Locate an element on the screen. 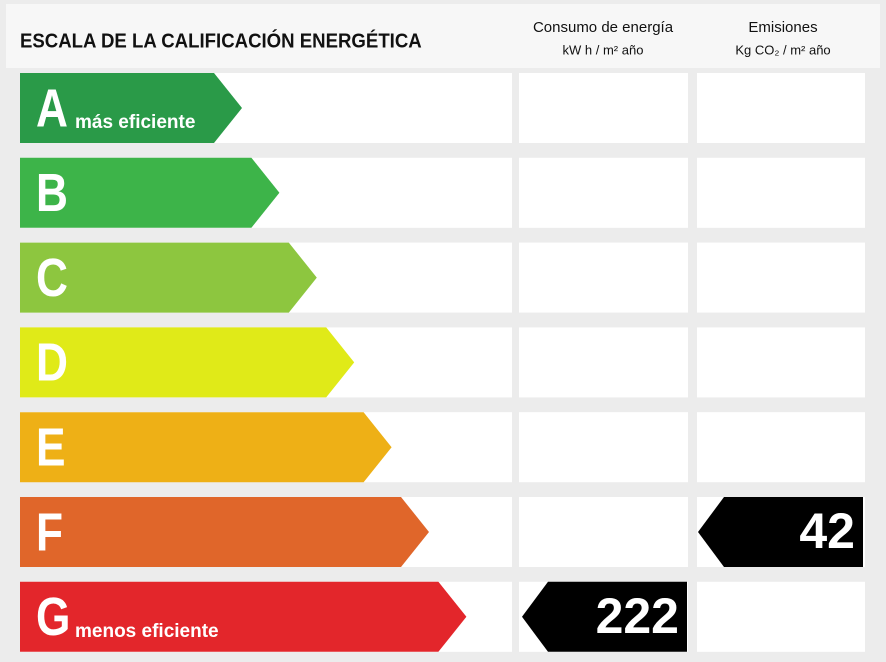 This screenshot has width=886, height=662. rating-label: menos eficiente is located at coordinates (147, 631).